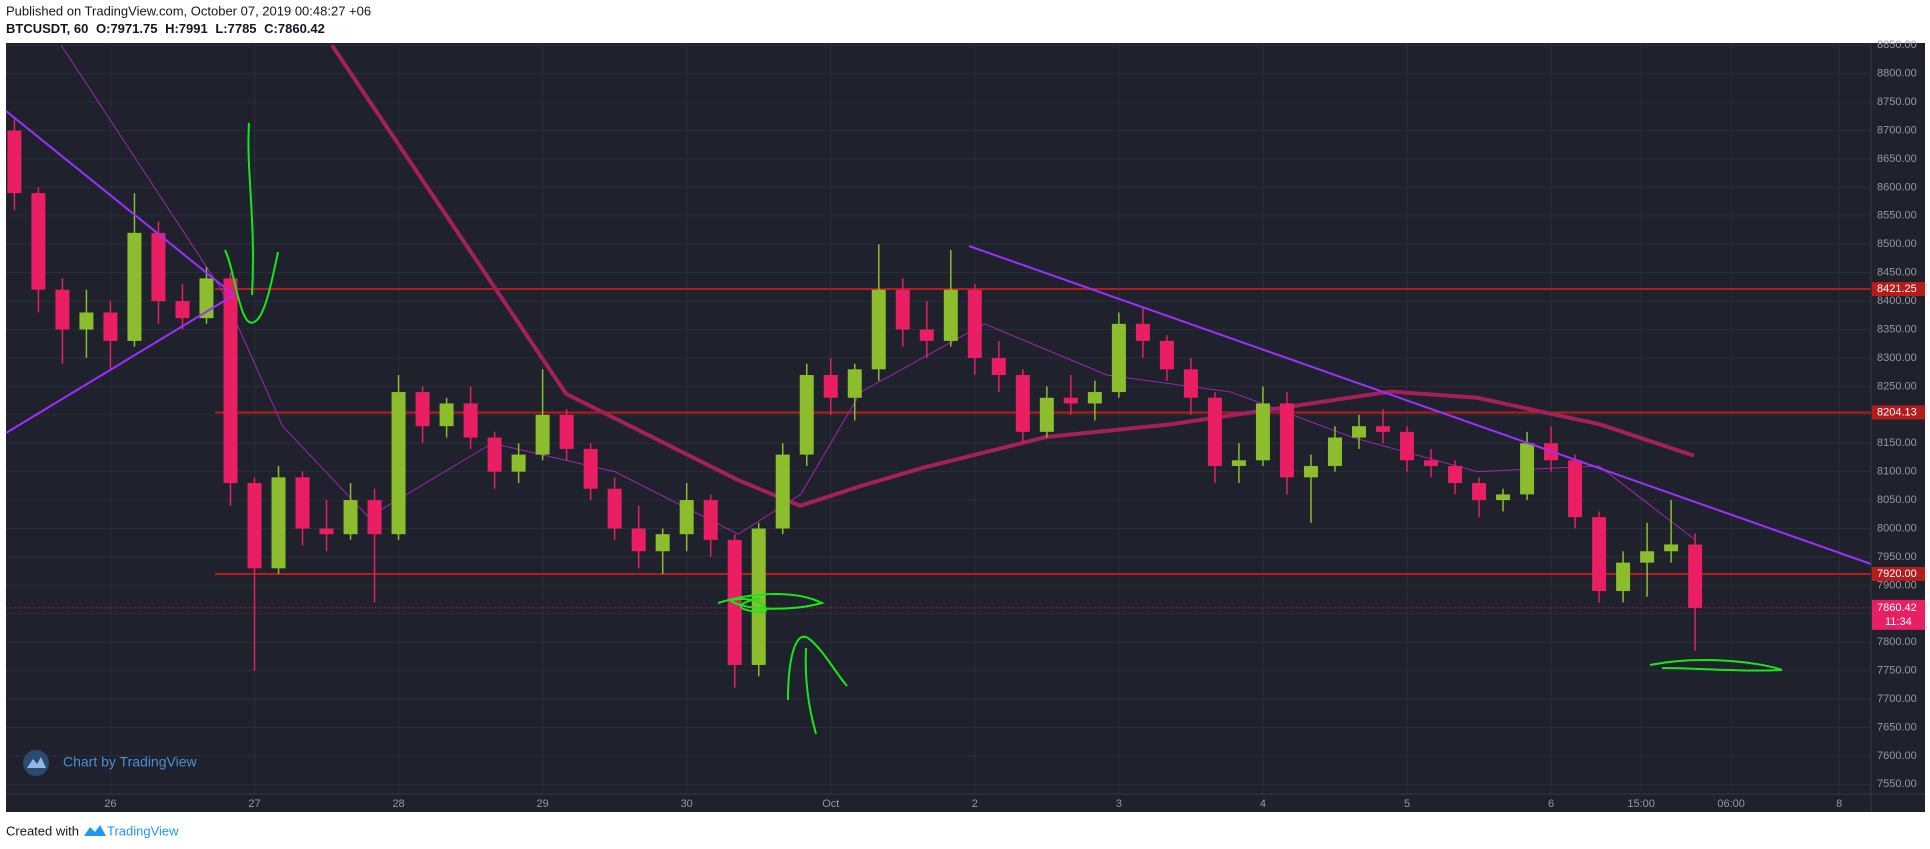 The width and height of the screenshot is (1930, 849). I want to click on x-tick-label: 5, so click(1407, 804).